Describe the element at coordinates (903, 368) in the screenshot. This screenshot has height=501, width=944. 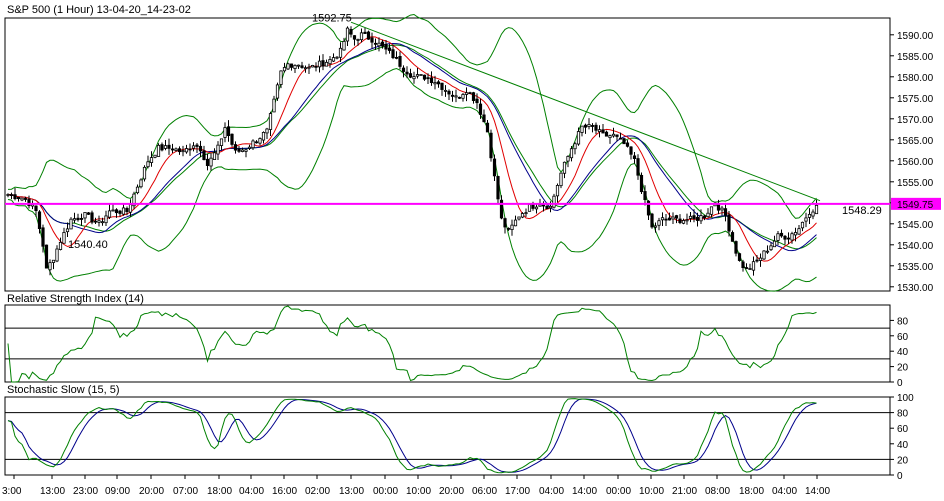
I see `rsi-y-tick-label: 20` at that location.